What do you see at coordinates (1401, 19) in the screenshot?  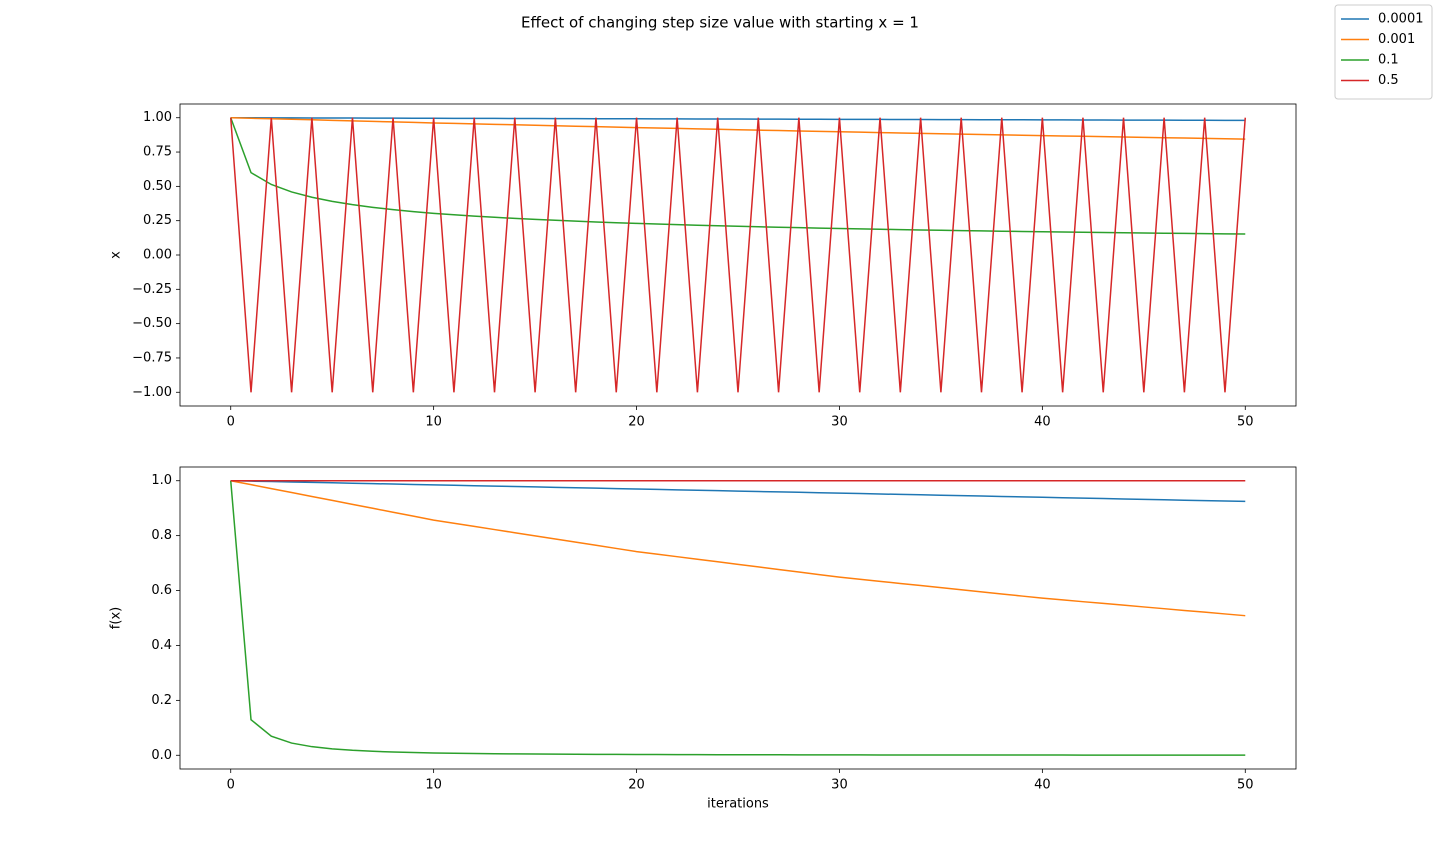 I see `legend-label: 0.0001` at bounding box center [1401, 19].